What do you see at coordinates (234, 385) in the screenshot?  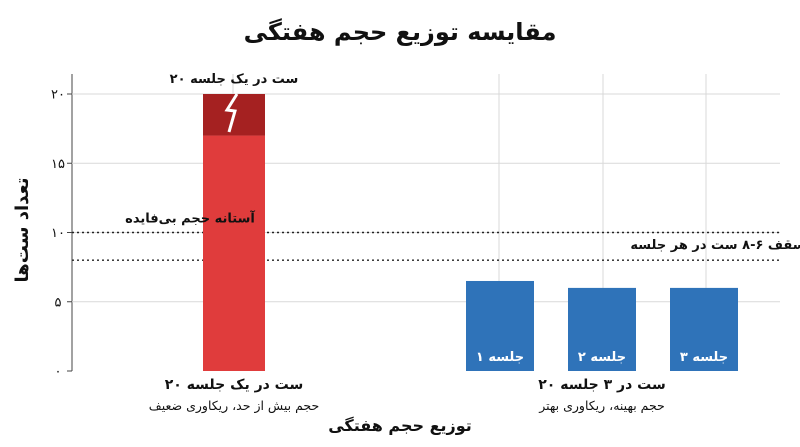 I see `category-label-0: ۲۰ ست در یک جلسه` at bounding box center [234, 385].